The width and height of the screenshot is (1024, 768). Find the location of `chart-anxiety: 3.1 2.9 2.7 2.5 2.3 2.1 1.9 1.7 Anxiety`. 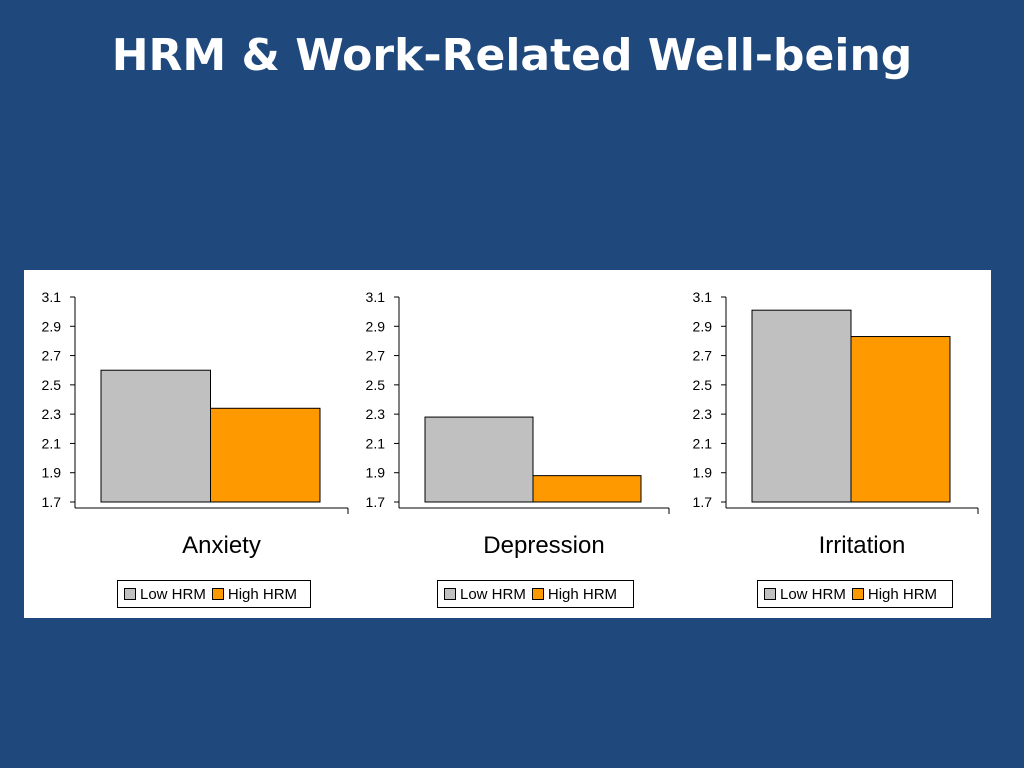

chart-anxiety: 3.1 2.9 2.7 2.5 2.3 2.1 1.9 1.7 Anxiety is located at coordinates (195, 424).